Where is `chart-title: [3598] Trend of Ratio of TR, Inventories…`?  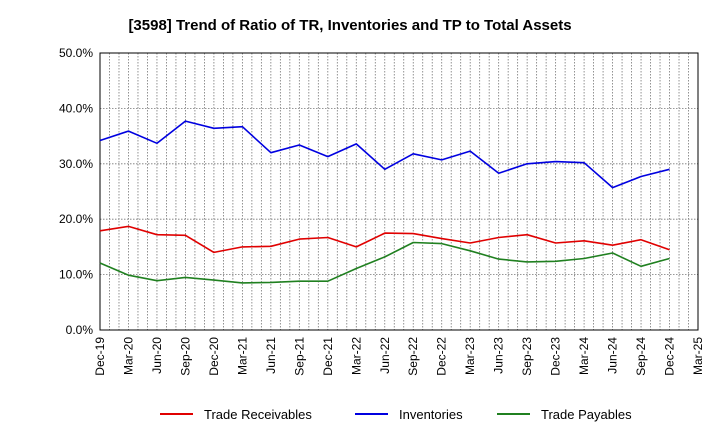 chart-title: [3598] Trend of Ratio of TR, Inventories… is located at coordinates (349, 25).